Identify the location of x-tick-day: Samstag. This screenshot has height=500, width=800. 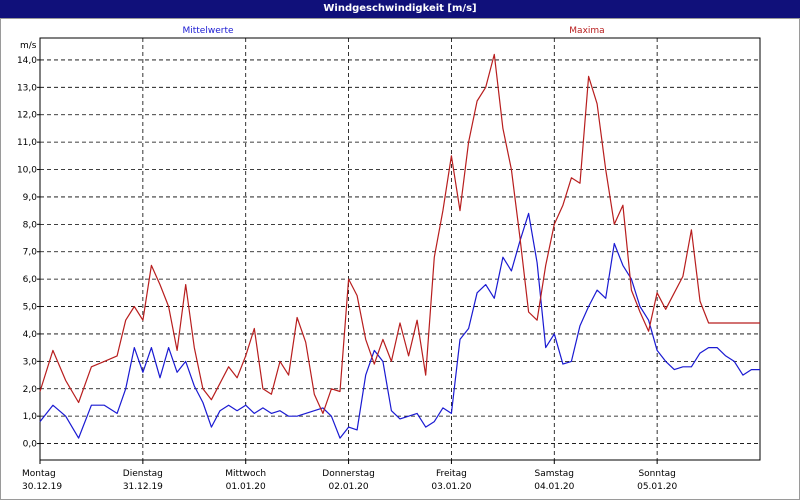
(554, 474).